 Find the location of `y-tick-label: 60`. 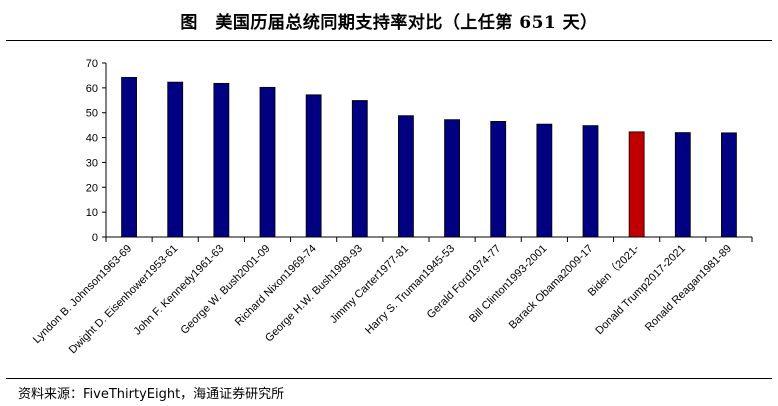

y-tick-label: 60 is located at coordinates (92, 89).